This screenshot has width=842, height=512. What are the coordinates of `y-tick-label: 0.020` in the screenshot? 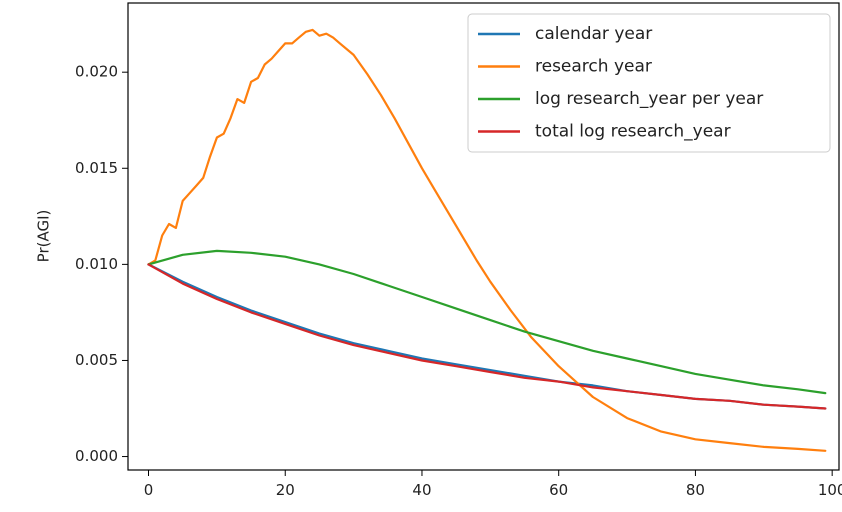 It's located at (96, 72).